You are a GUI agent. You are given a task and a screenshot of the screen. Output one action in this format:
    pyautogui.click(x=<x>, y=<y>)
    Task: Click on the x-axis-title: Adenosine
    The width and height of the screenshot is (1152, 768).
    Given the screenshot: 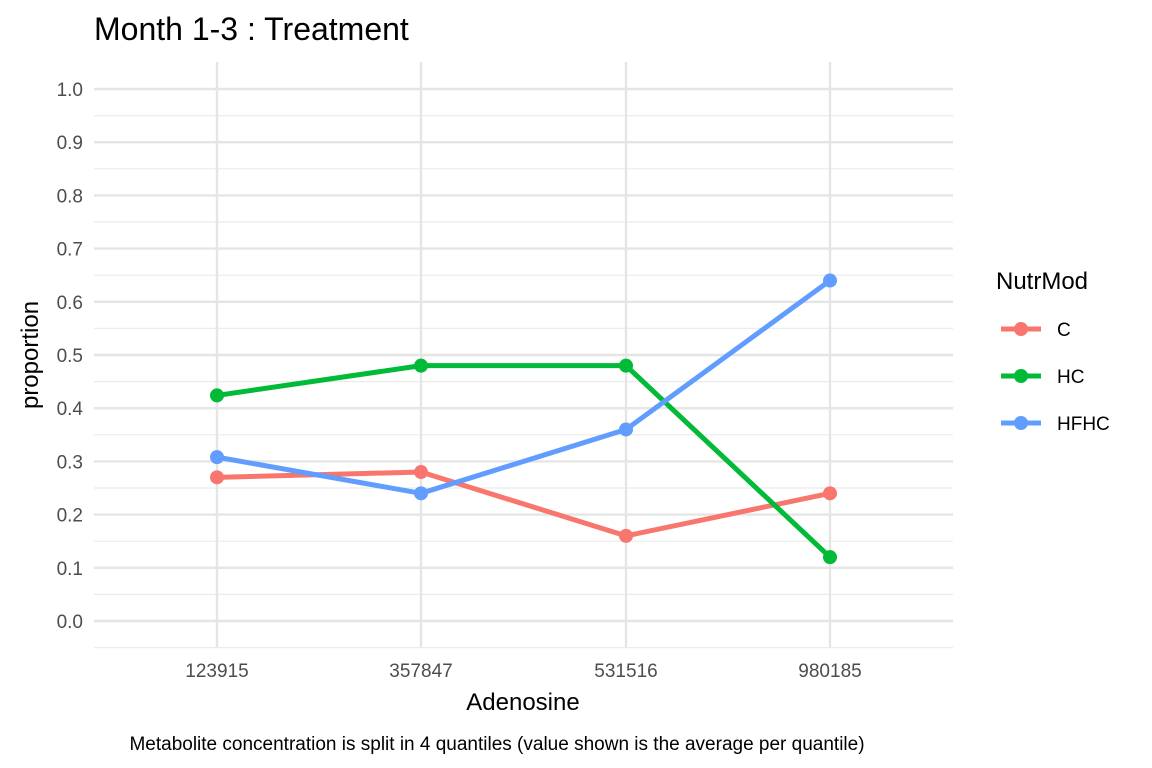 What is the action you would take?
    pyautogui.click(x=522, y=702)
    